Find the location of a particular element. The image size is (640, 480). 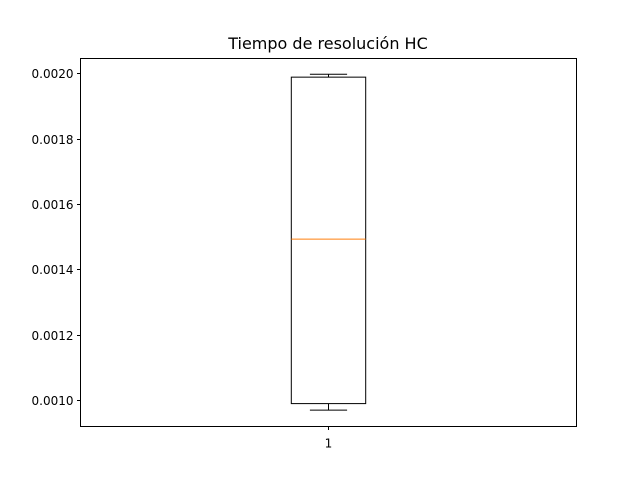

box-series is located at coordinates (328, 242).